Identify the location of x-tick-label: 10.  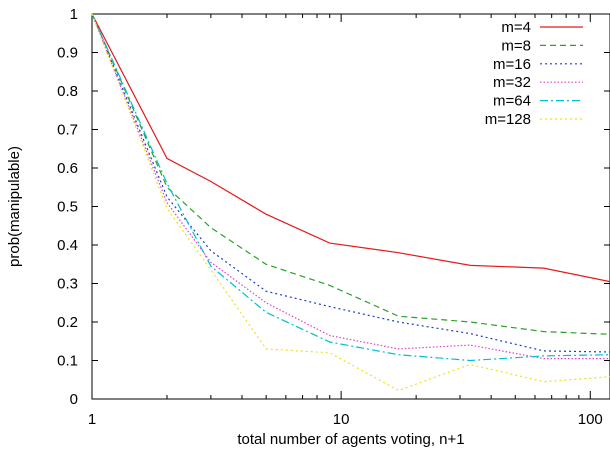
(341, 419).